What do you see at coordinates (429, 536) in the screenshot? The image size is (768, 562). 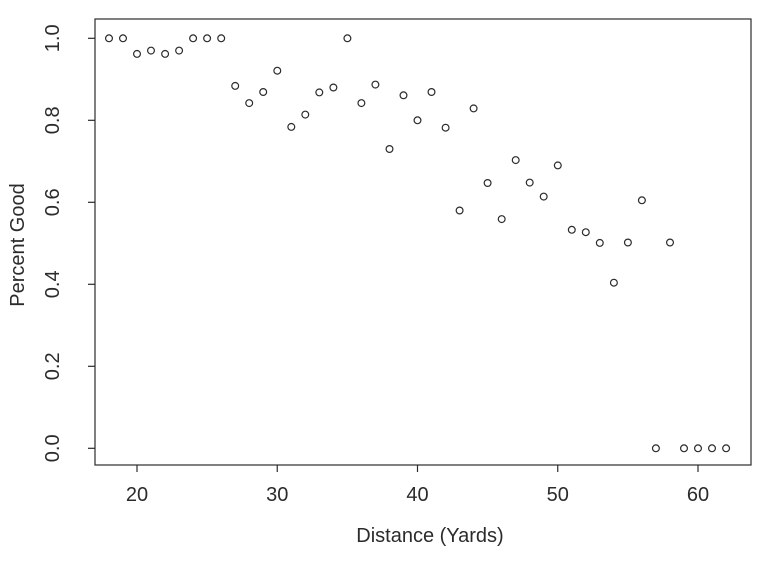 I see `x-axis-title: Distance (Yards)` at bounding box center [429, 536].